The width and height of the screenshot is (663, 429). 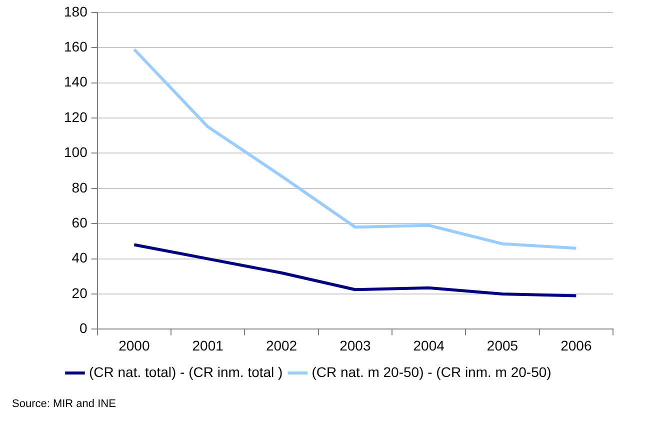 I want to click on y-tick-label: 0, so click(x=84, y=328).